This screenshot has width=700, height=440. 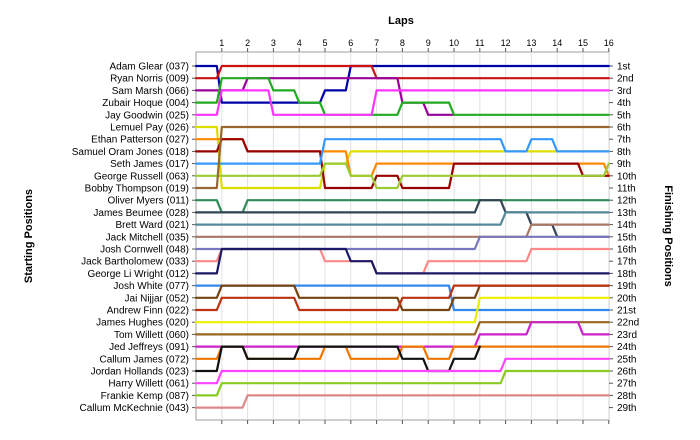 I want to click on starting-position-label: George Li Wright (012), so click(x=138, y=274).